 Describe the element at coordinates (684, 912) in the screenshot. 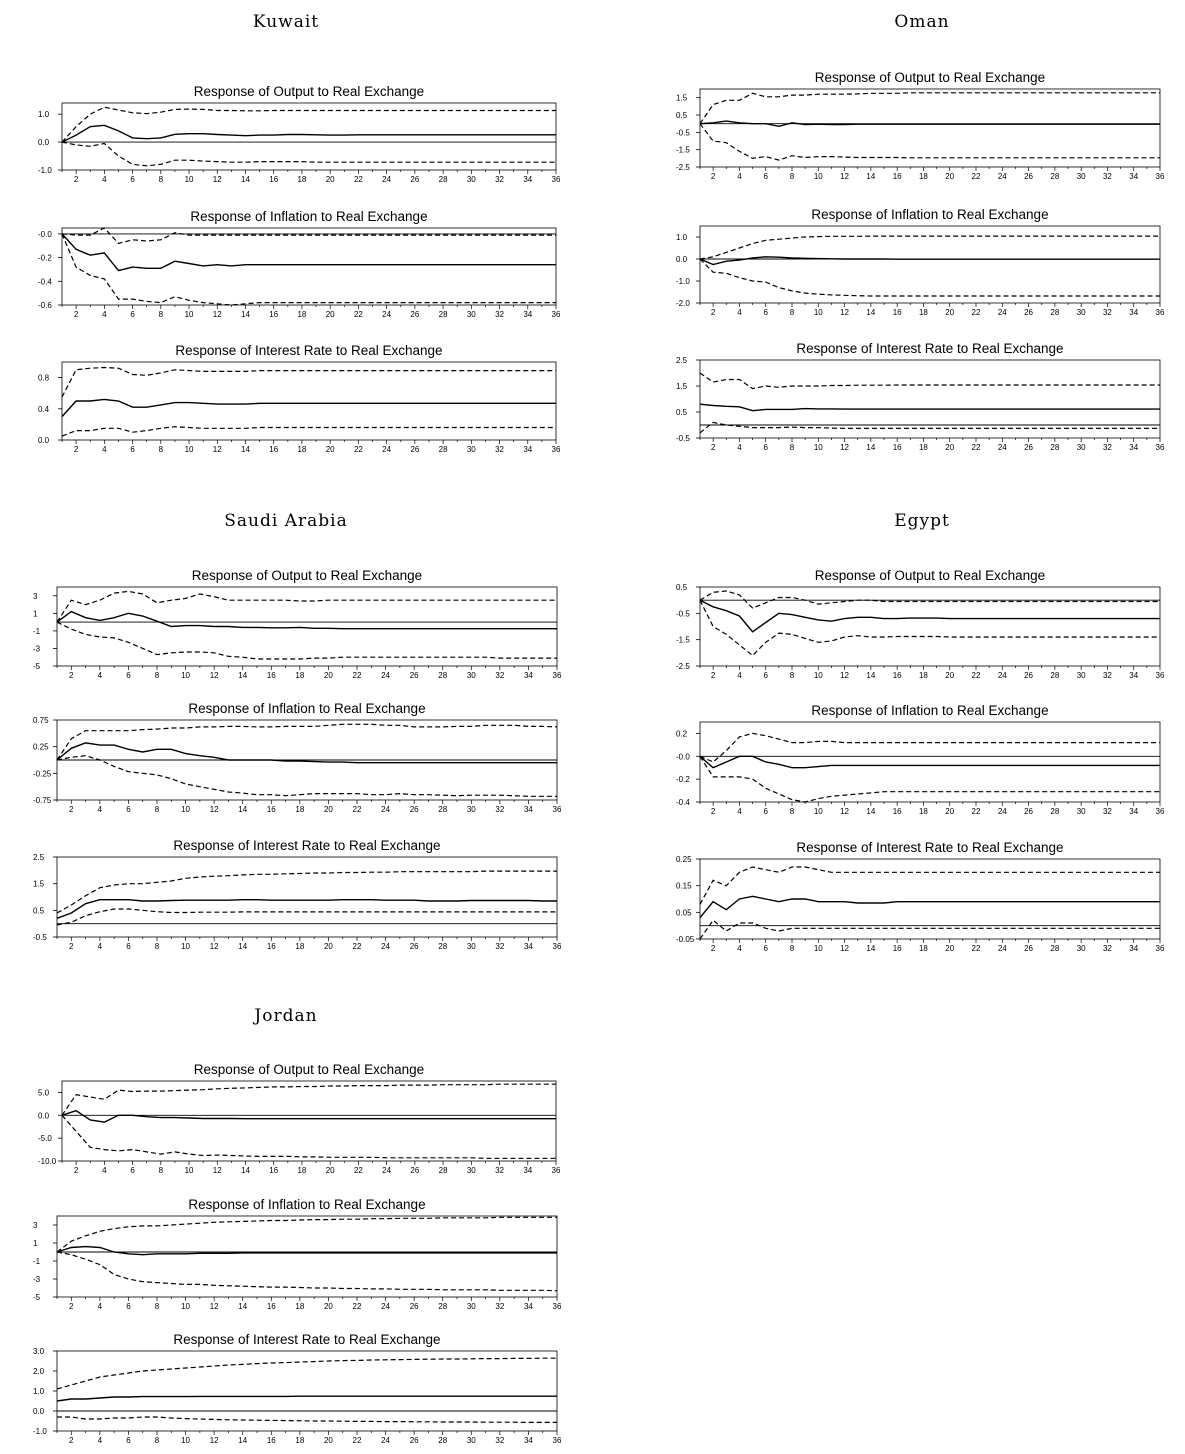

I see `y-tick-label: 0.05` at that location.